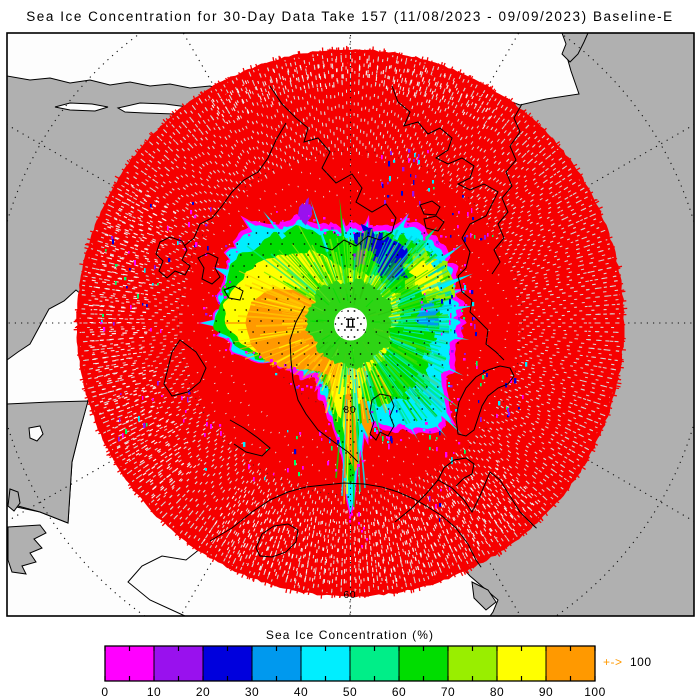 The height and width of the screenshot is (700, 700). I want to click on svg-text: 90, so click(546, 692).